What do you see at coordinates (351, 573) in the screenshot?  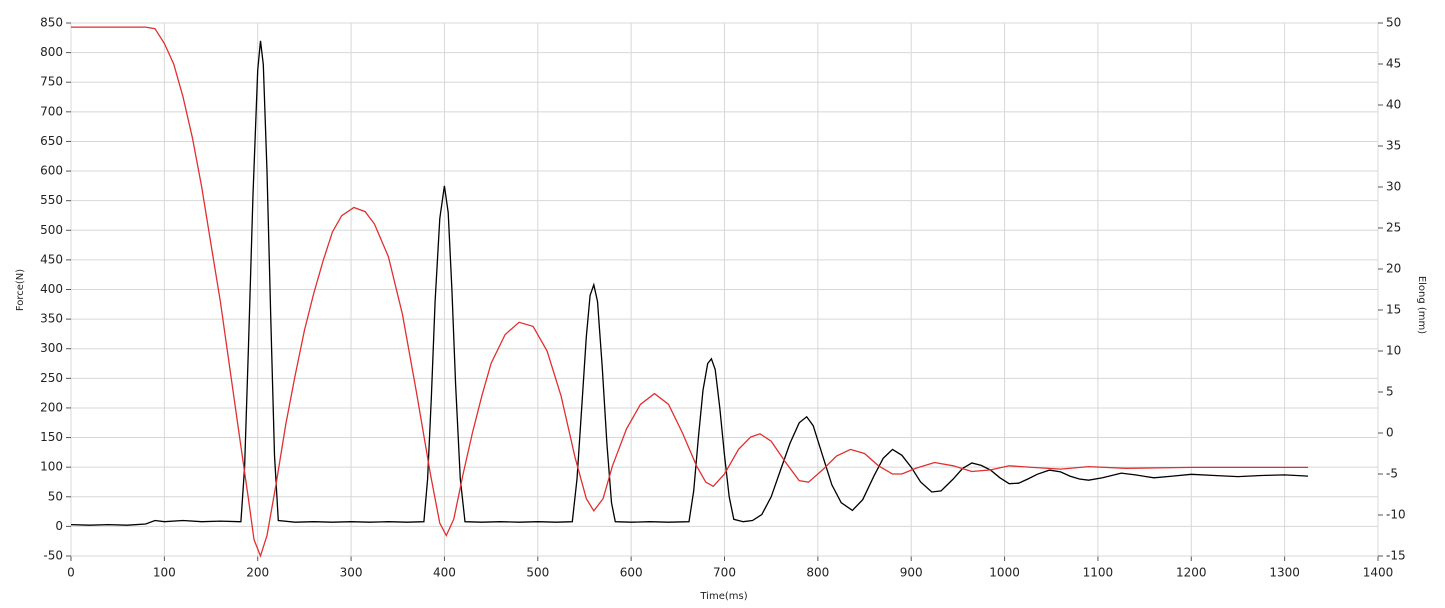 I see `x-tick-label: 300` at bounding box center [351, 573].